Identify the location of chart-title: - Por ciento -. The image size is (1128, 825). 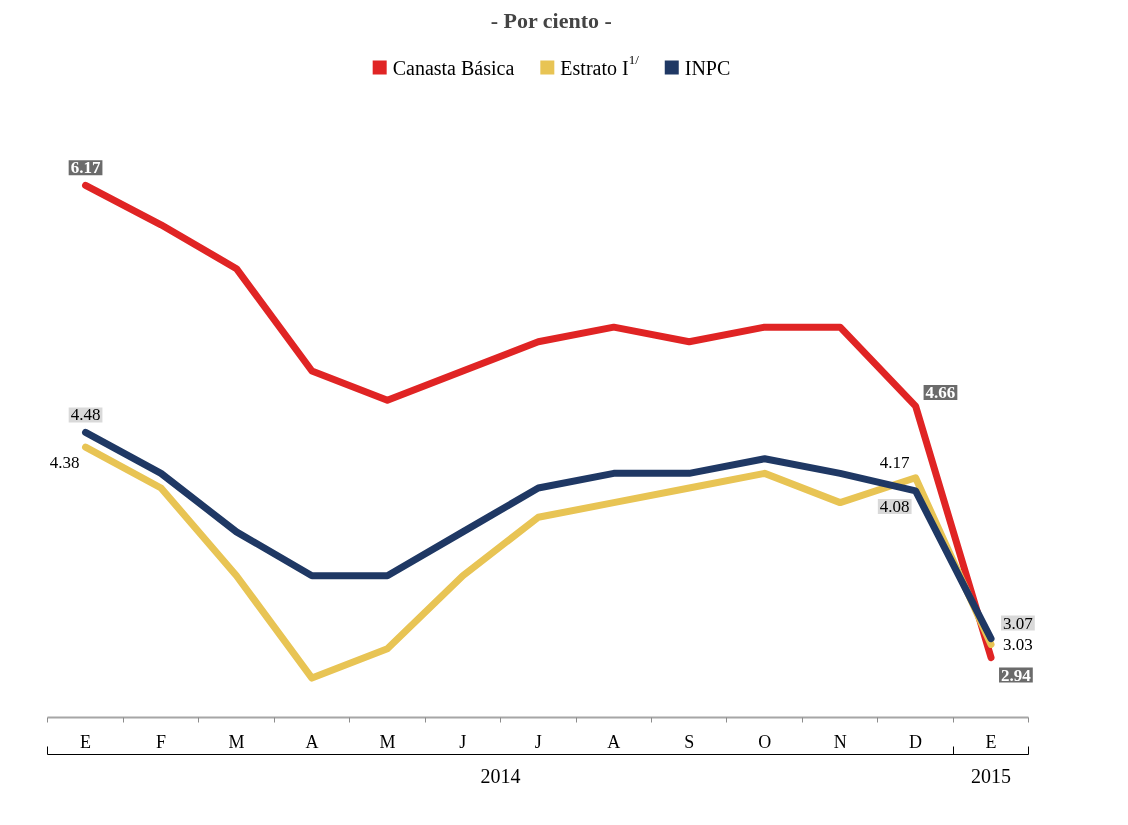
(551, 20).